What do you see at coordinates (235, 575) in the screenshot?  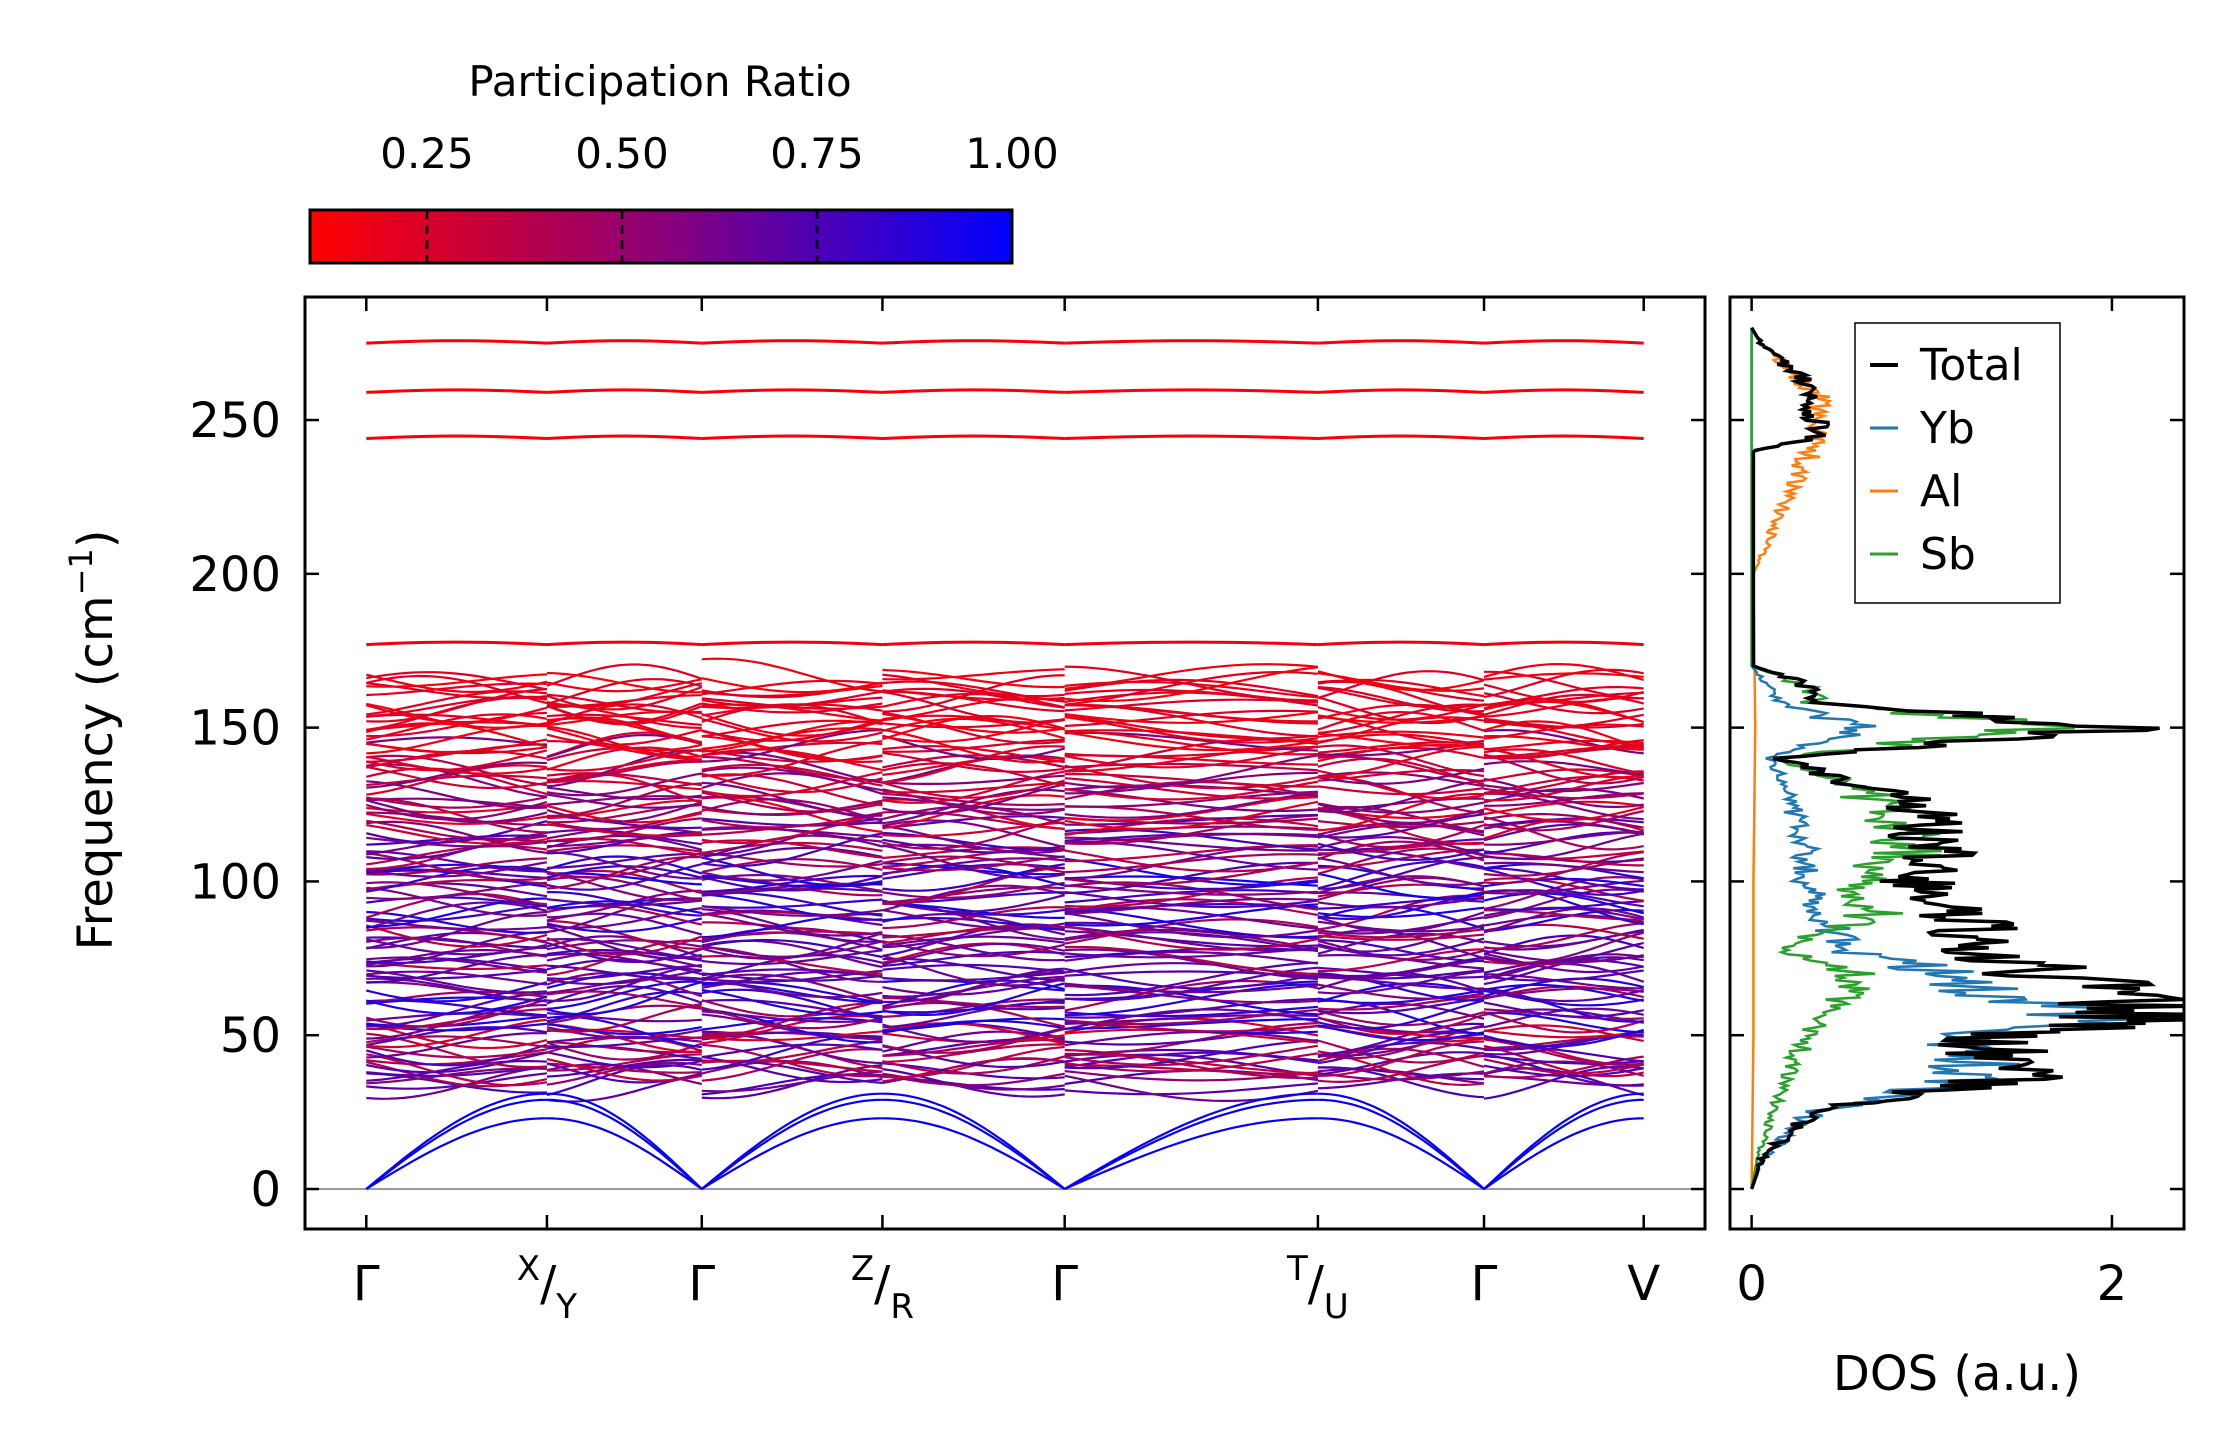 I see `y-tick-label: 200` at bounding box center [235, 575].